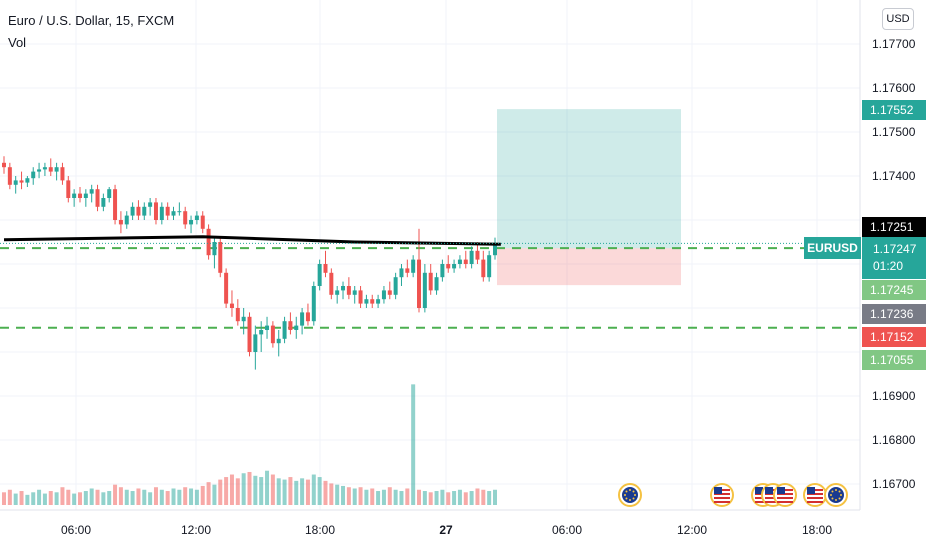  Describe the element at coordinates (589, 267) in the screenshot. I see `loss-zone` at that location.